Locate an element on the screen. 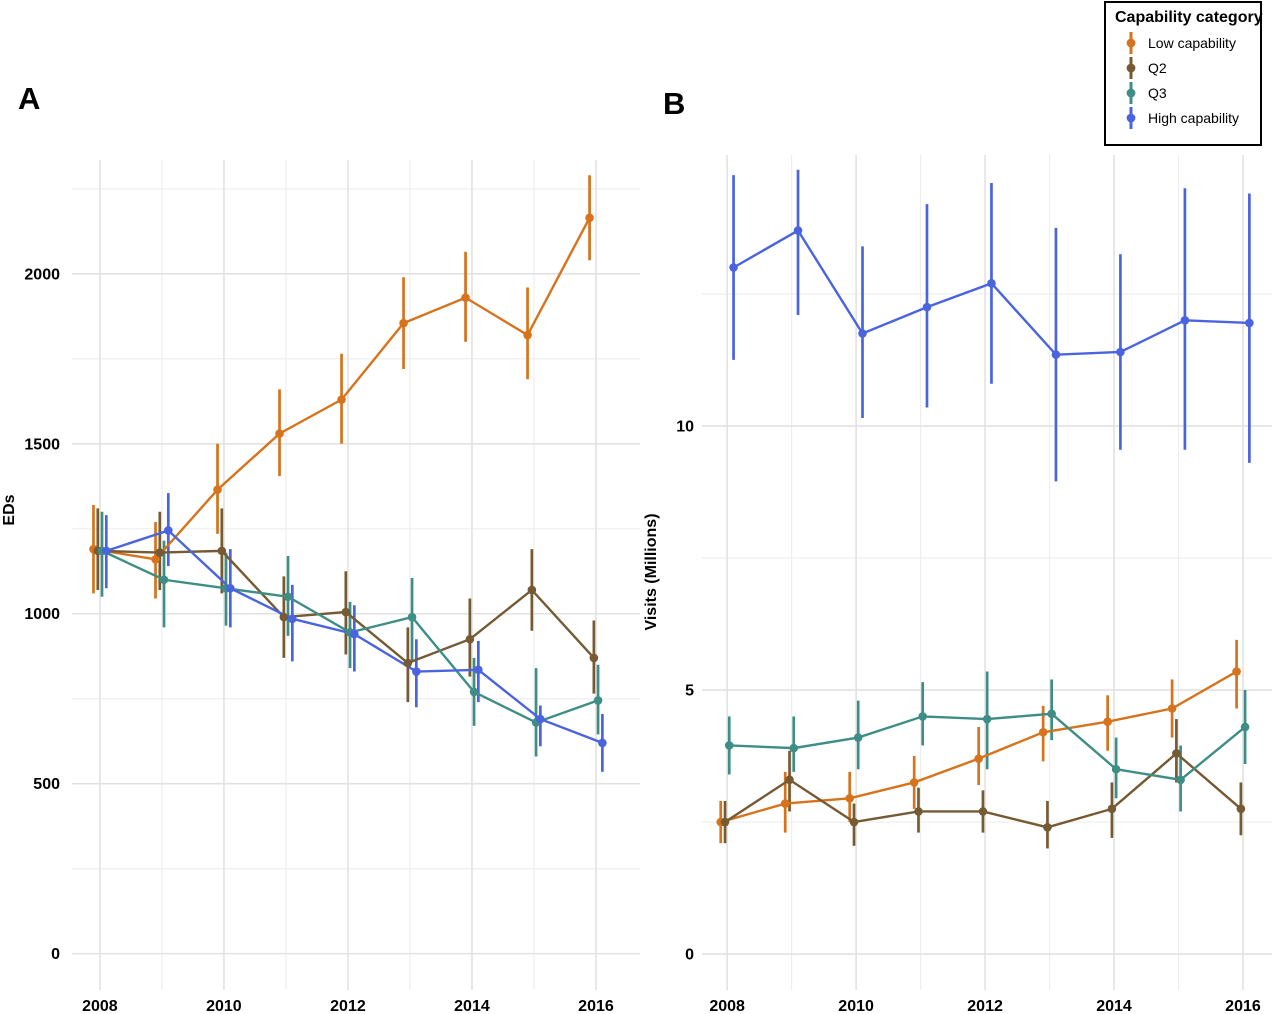  q2-errorbar-key-icon is located at coordinates (1131, 67).